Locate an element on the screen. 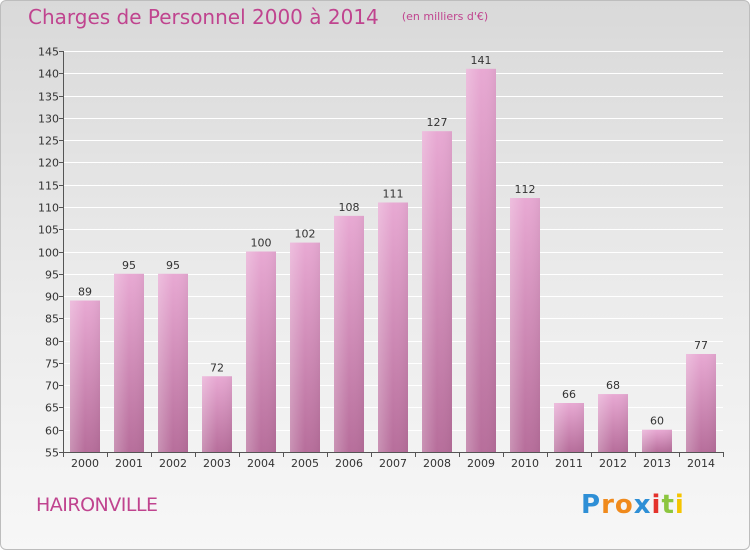 The width and height of the screenshot is (750, 550). x-tick-label: 2008 is located at coordinates (437, 463).